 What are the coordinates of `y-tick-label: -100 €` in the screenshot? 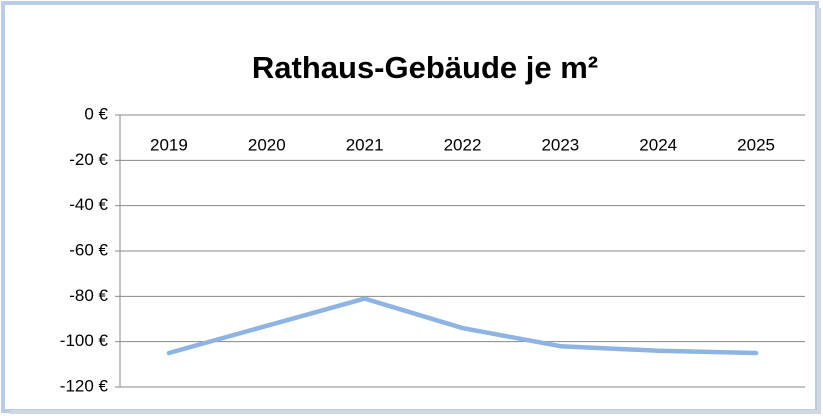 It's located at (84, 340).